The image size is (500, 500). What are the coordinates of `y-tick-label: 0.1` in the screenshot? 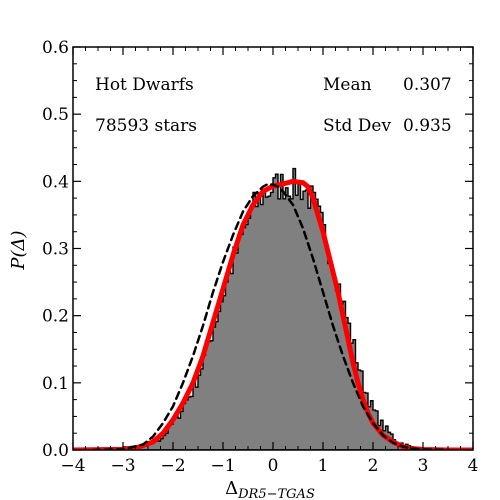 It's located at (55, 384).